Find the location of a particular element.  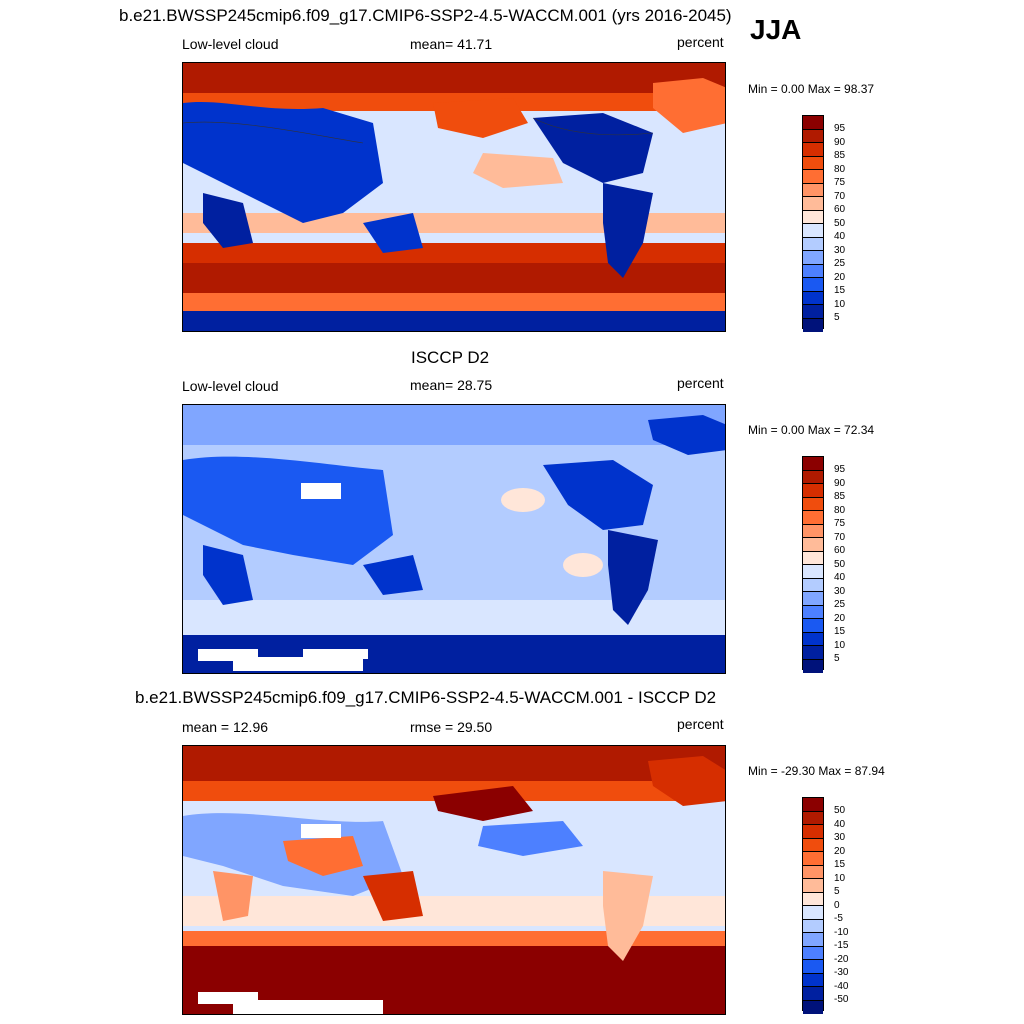

panel1-variable: Low-level cloud is located at coordinates (230, 44).